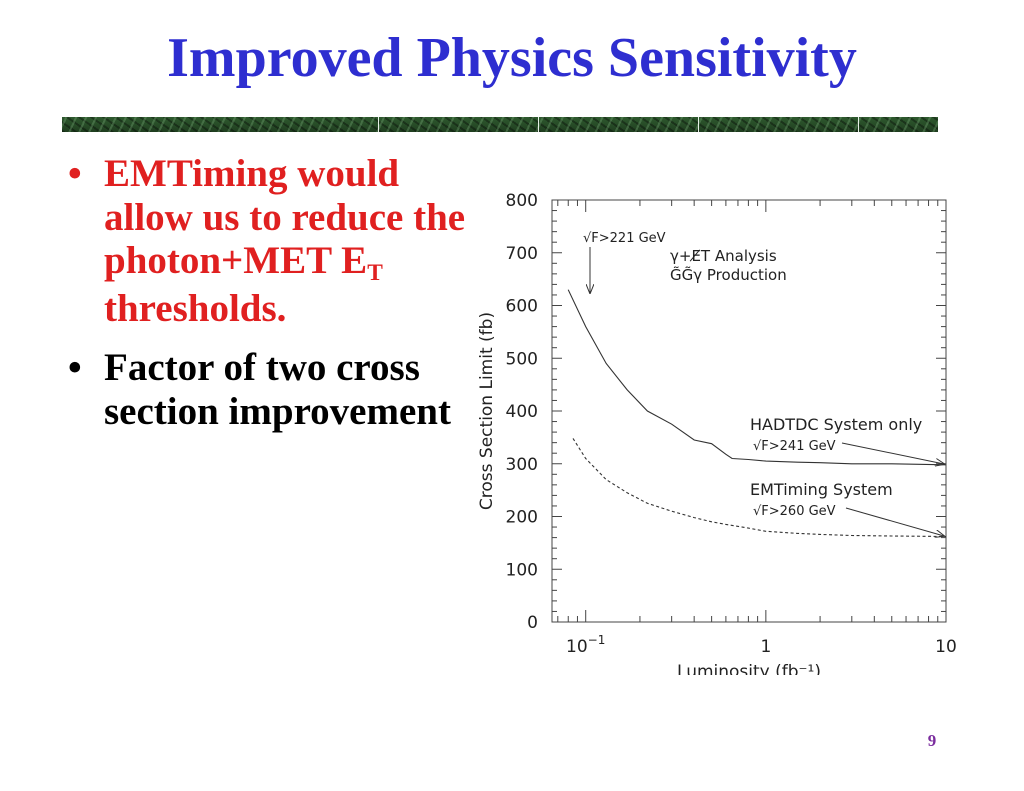  What do you see at coordinates (195, 308) in the screenshot?
I see `bullet-text-tail: thresholds.` at bounding box center [195, 308].